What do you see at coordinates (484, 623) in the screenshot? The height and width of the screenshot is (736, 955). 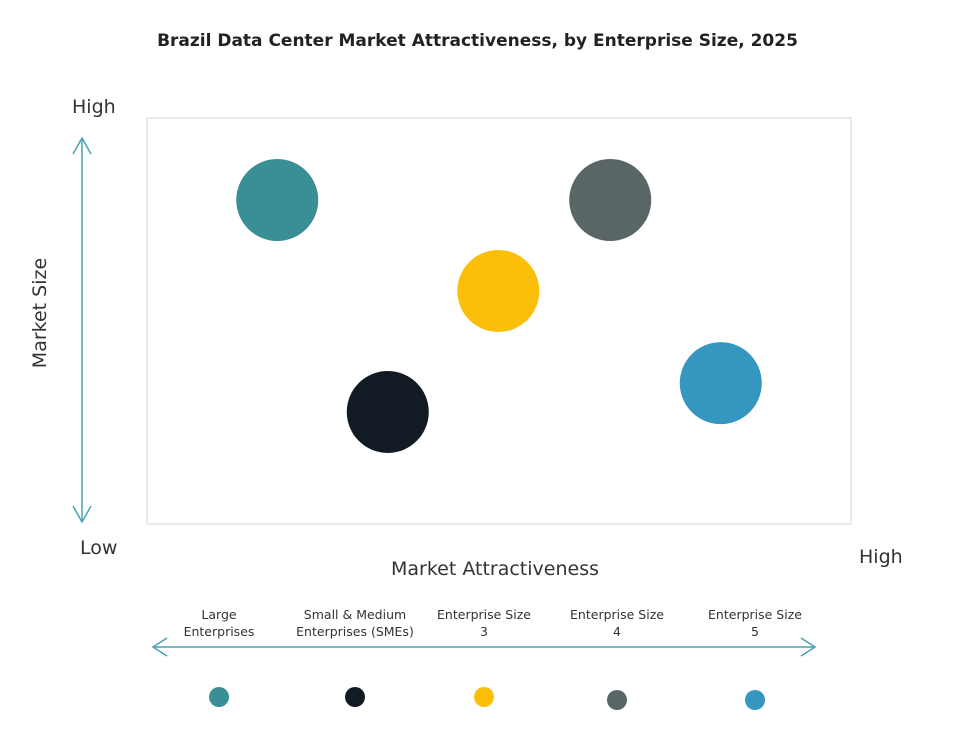 I see `legend-label-3: Enterprise Size 3` at bounding box center [484, 623].